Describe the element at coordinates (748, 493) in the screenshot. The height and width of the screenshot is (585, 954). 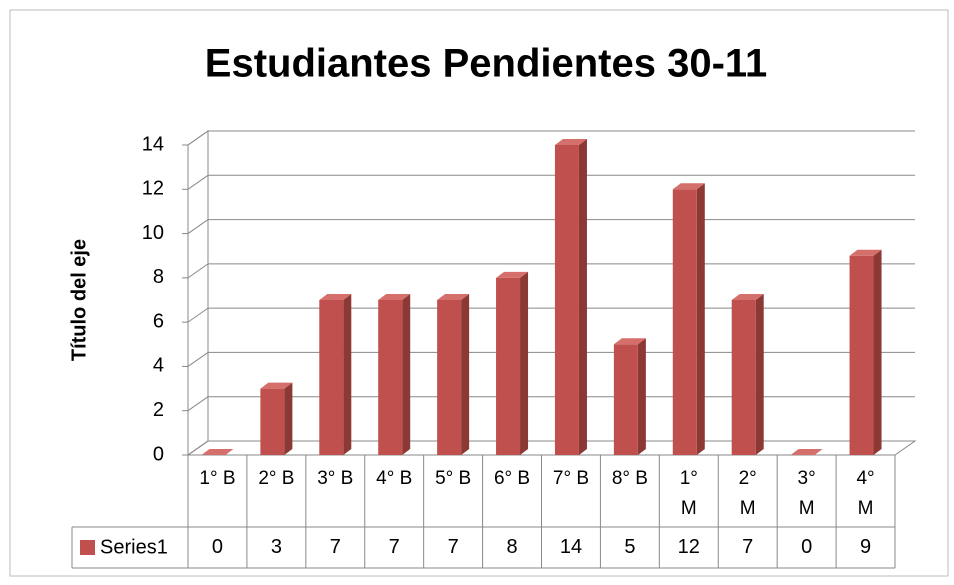
I see `x-tick-label: 2° M` at that location.